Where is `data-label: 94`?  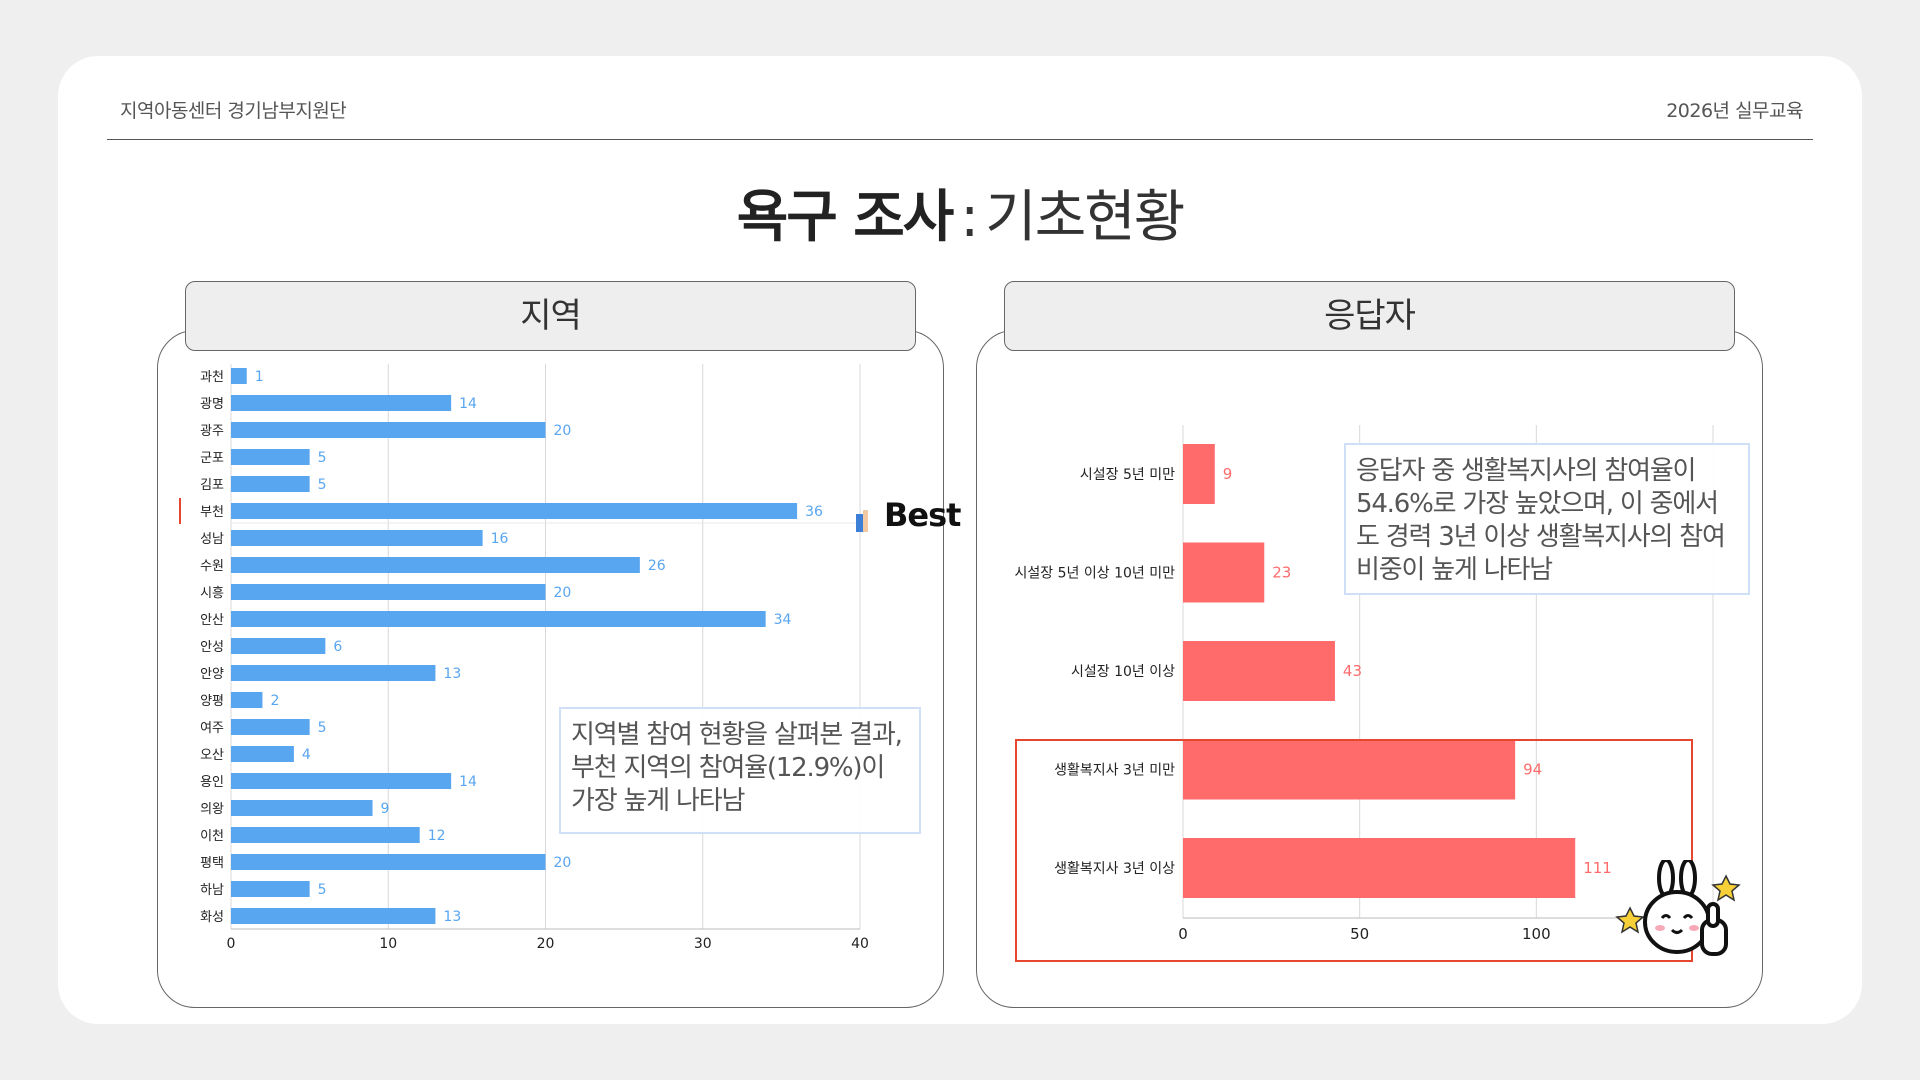
data-label: 94 is located at coordinates (1532, 770).